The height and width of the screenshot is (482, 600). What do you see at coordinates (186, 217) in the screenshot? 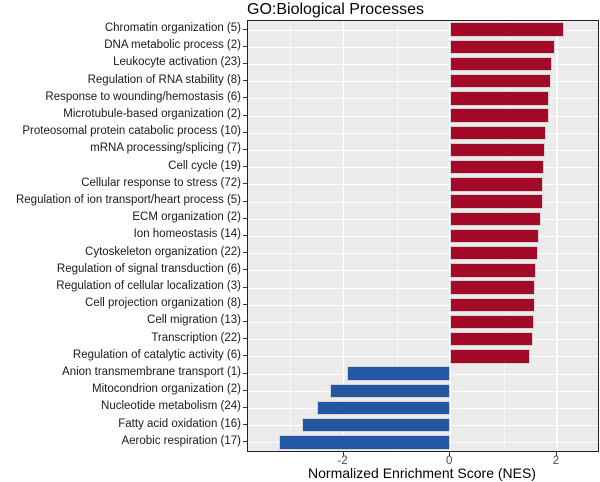
I see `y-axis-label: ECM organization (2)` at bounding box center [186, 217].